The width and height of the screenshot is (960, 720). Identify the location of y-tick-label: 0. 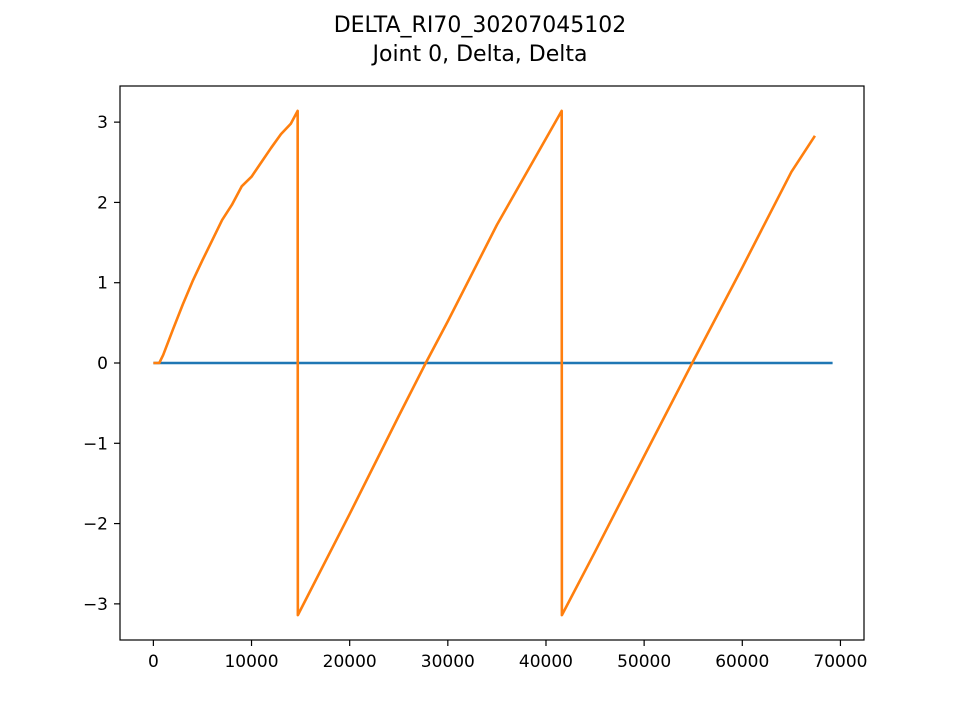
(102, 364).